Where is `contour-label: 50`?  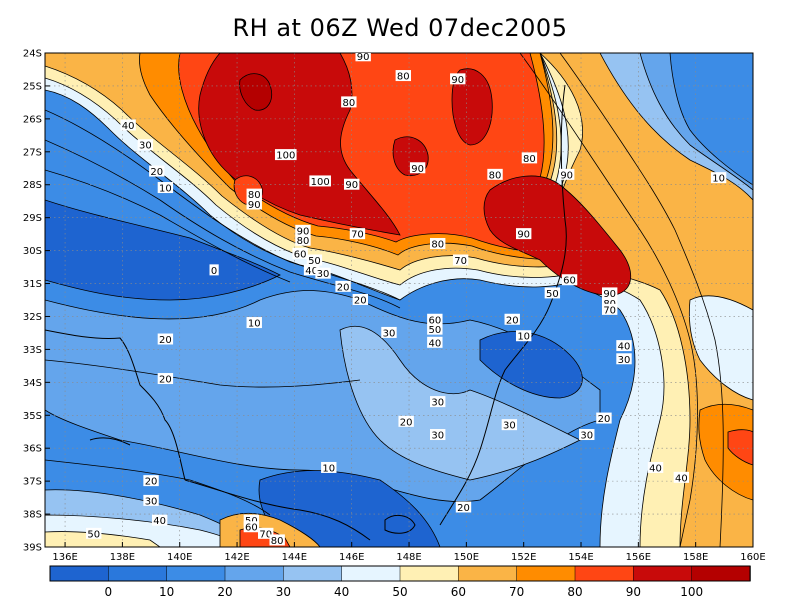 contour-label: 50 is located at coordinates (314, 260).